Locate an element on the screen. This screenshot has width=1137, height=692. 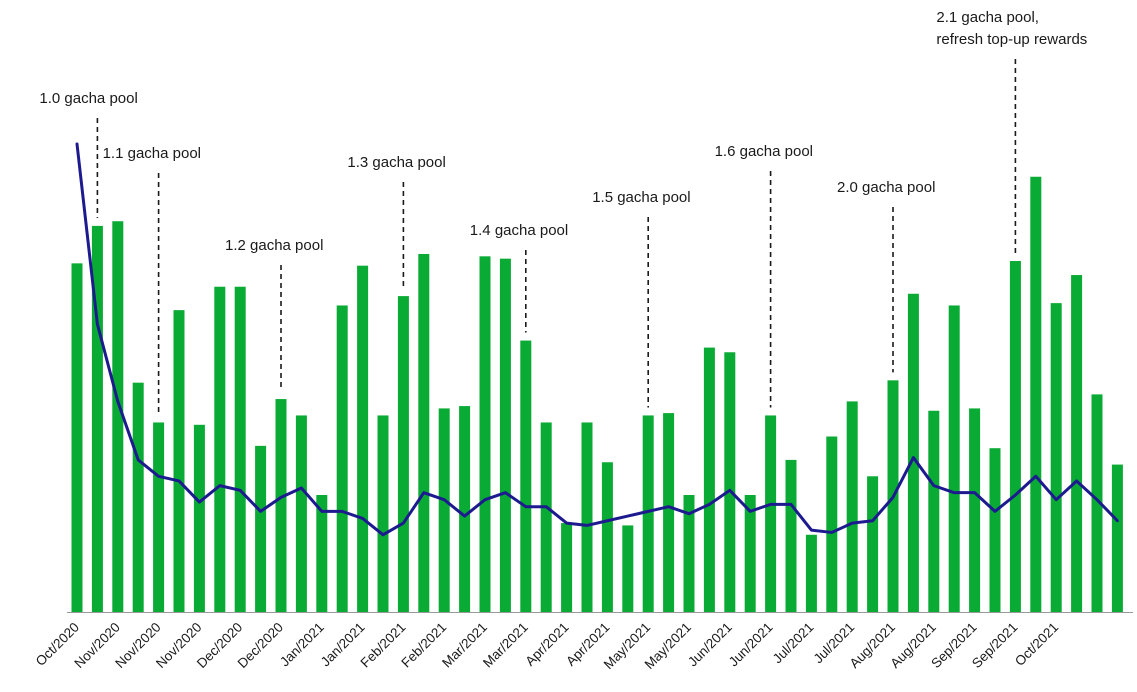
annotation-label: 1.1 gacha pool is located at coordinates (152, 153).